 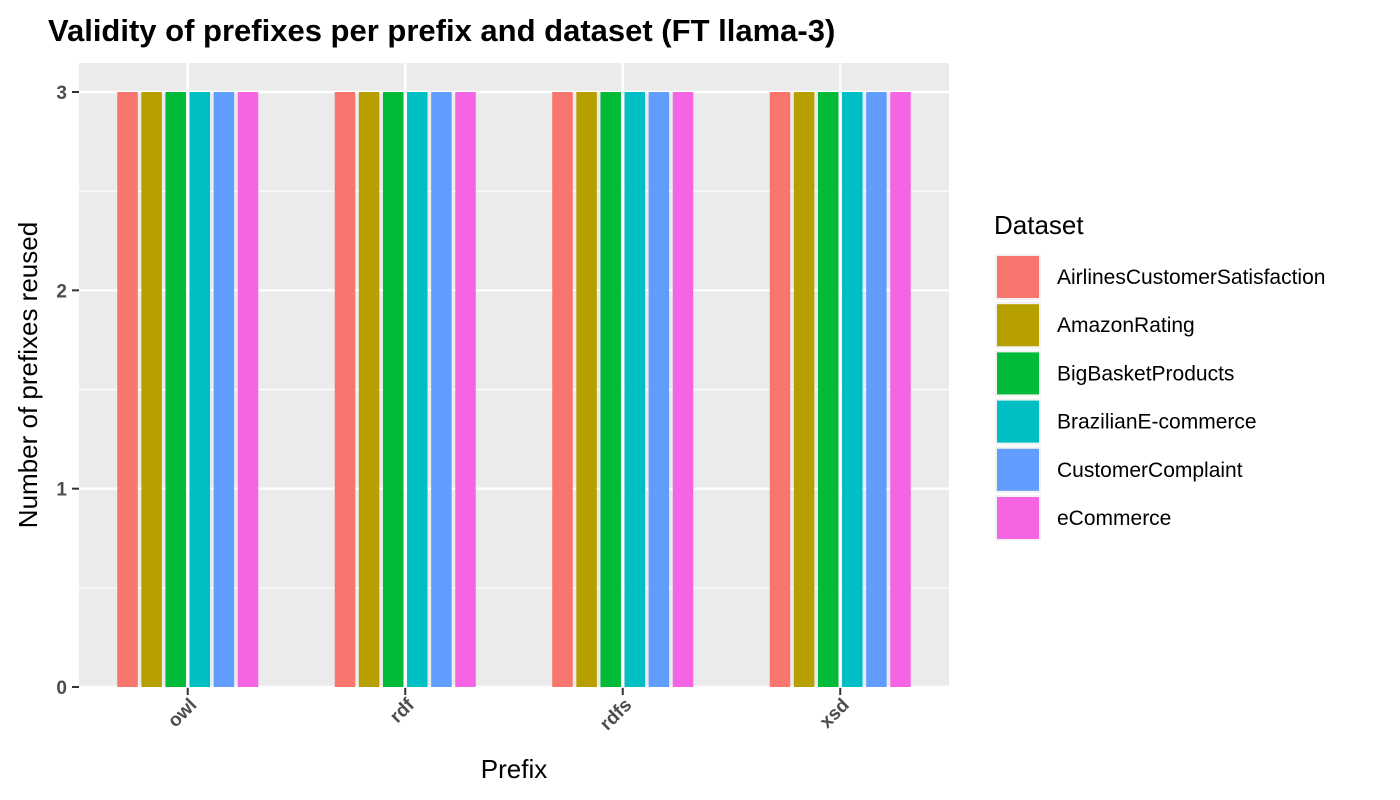 I want to click on bar-owl-BrazilianE-commerce, so click(x=200, y=389).